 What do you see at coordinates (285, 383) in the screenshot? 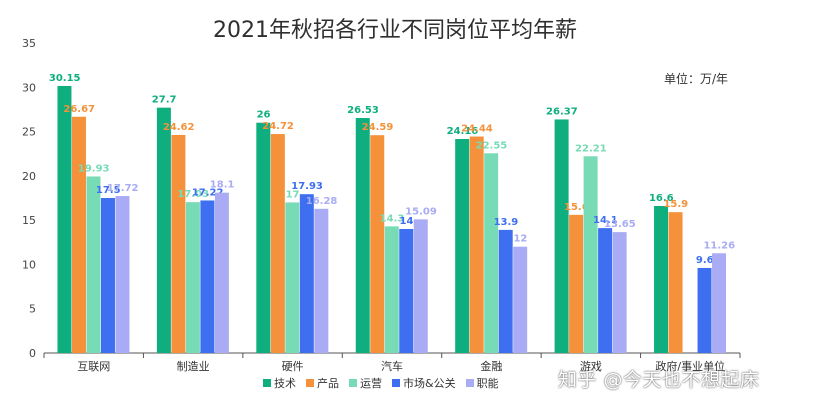
I see `legend-label-tech: 技术` at bounding box center [285, 383].